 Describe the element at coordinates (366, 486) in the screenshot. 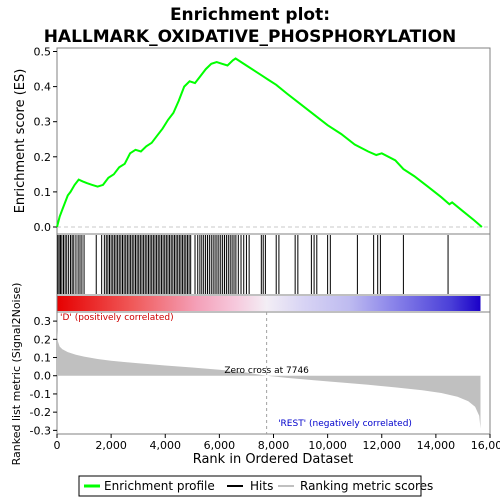

I see `legend-ranking-label: Ranking metric scores` at that location.